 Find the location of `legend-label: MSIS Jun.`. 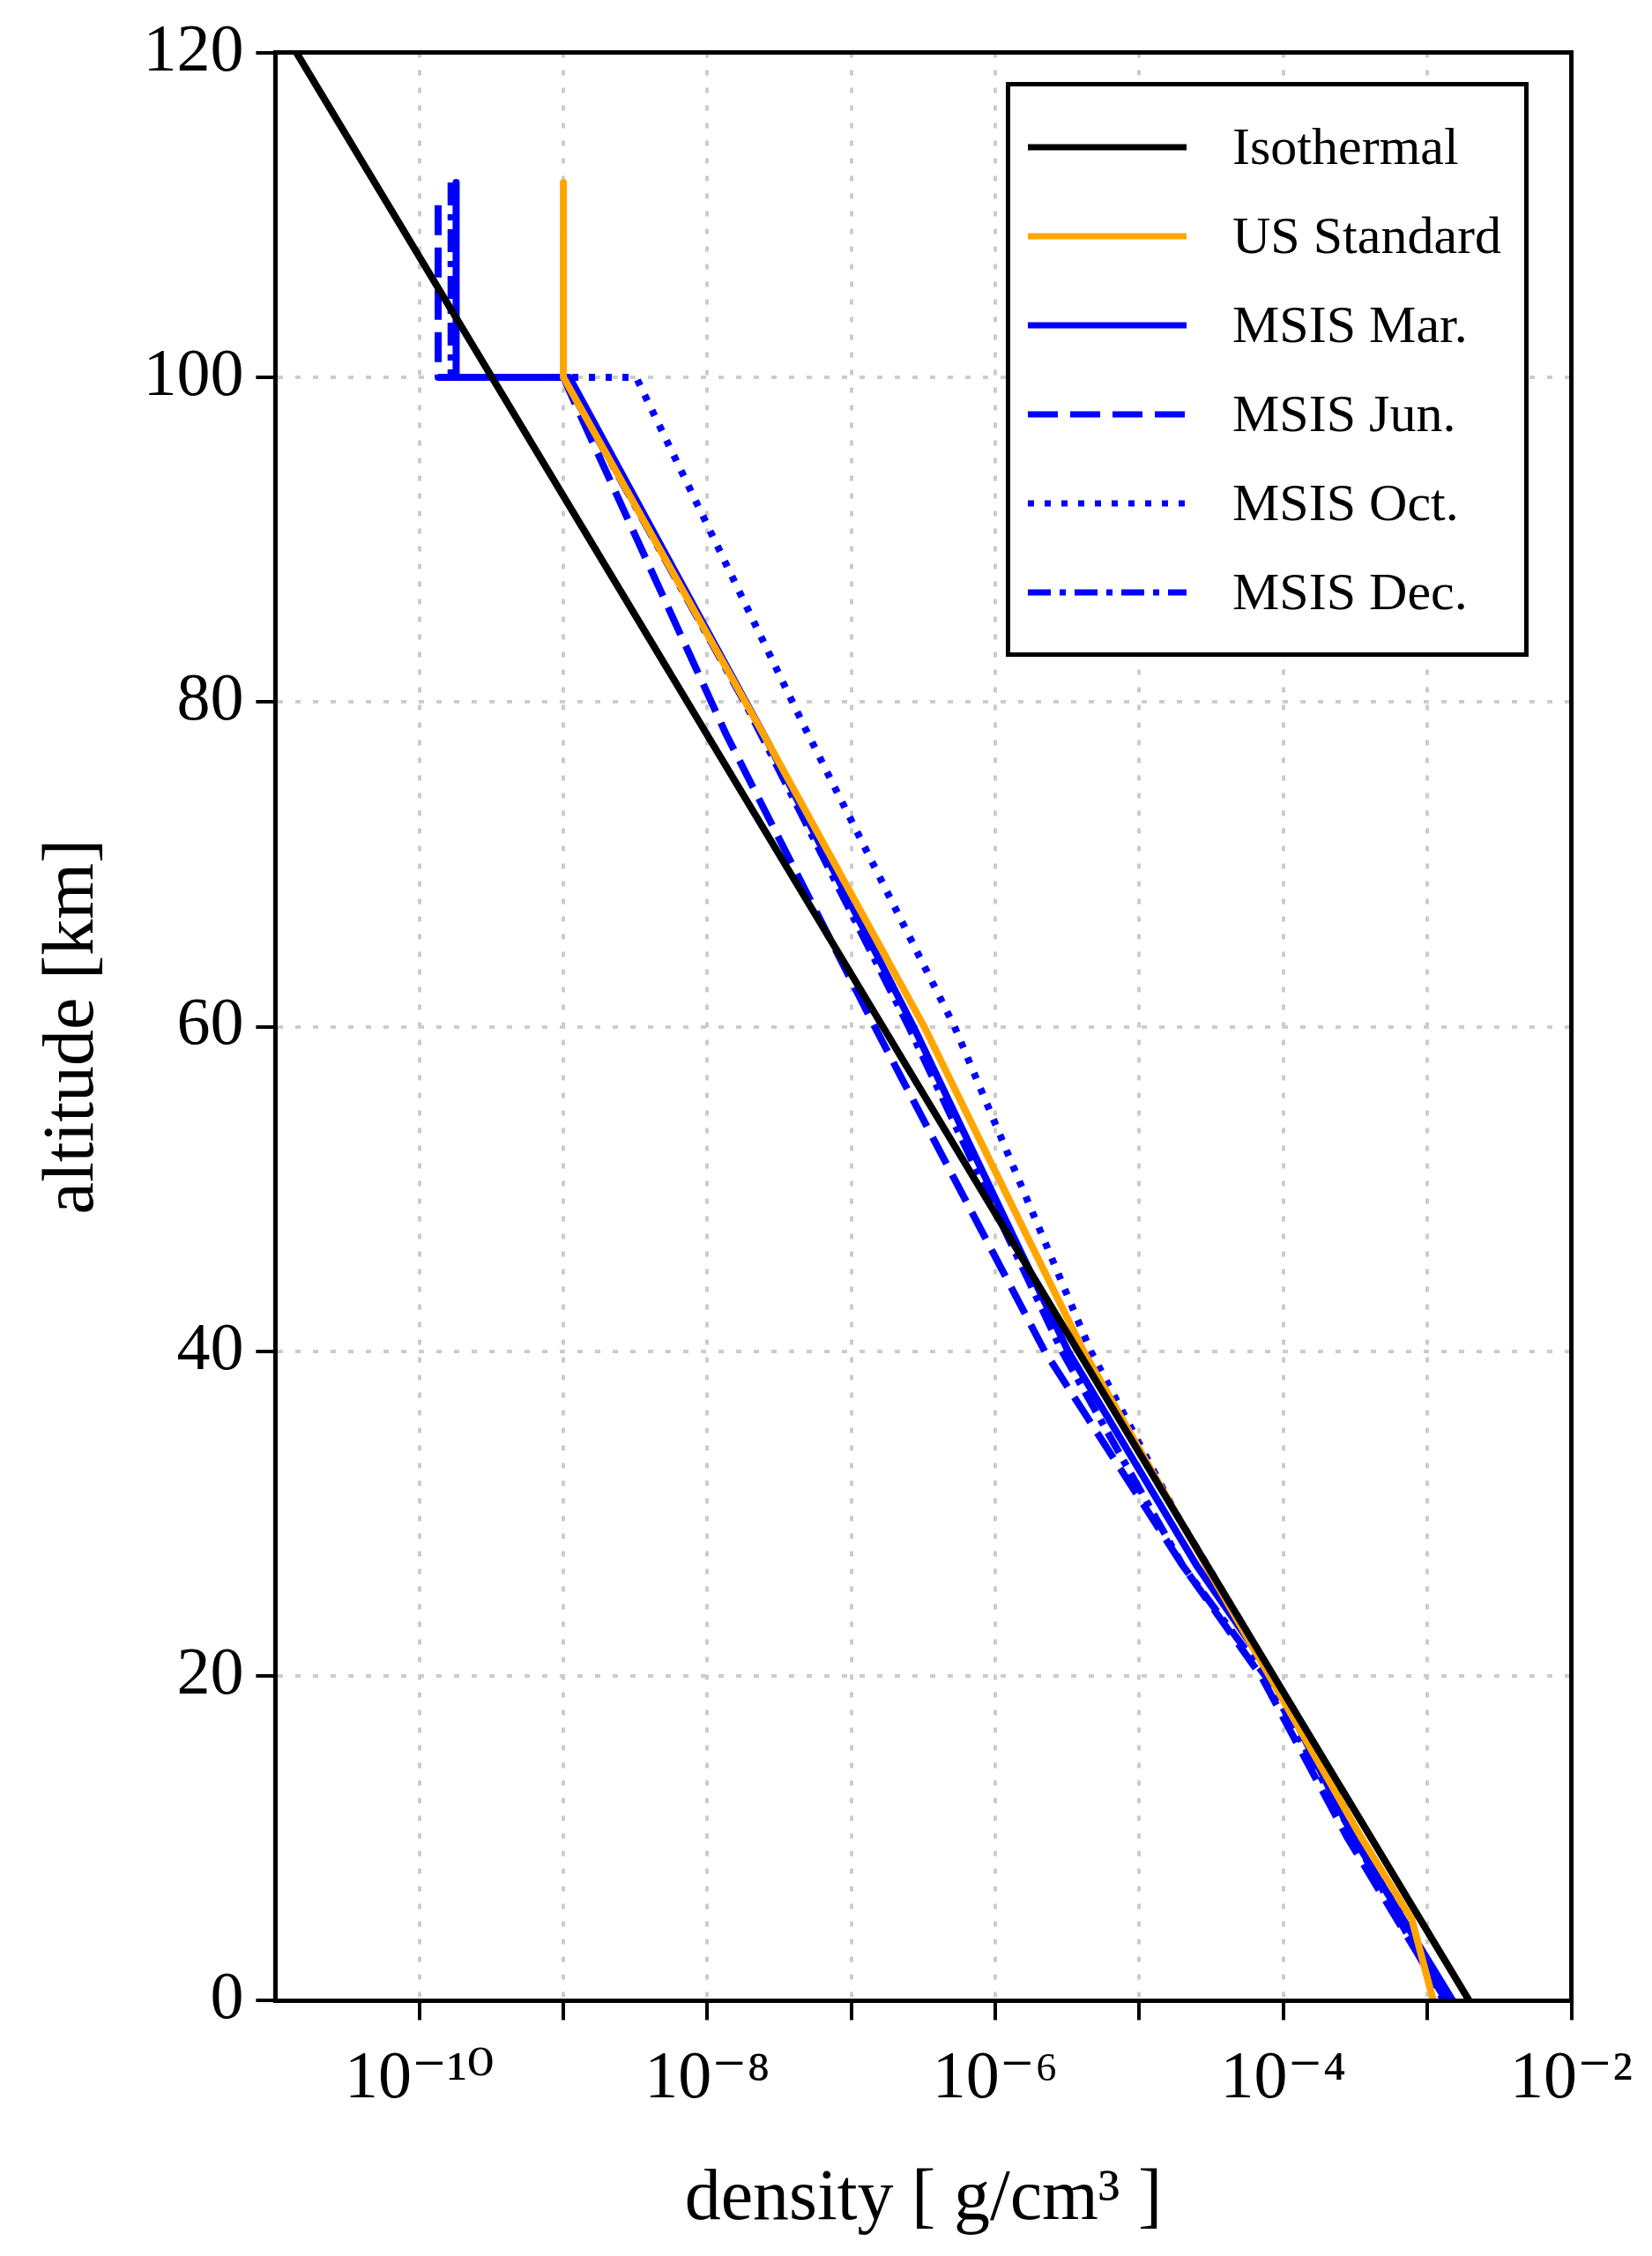

legend-label: MSIS Jun. is located at coordinates (1344, 413).